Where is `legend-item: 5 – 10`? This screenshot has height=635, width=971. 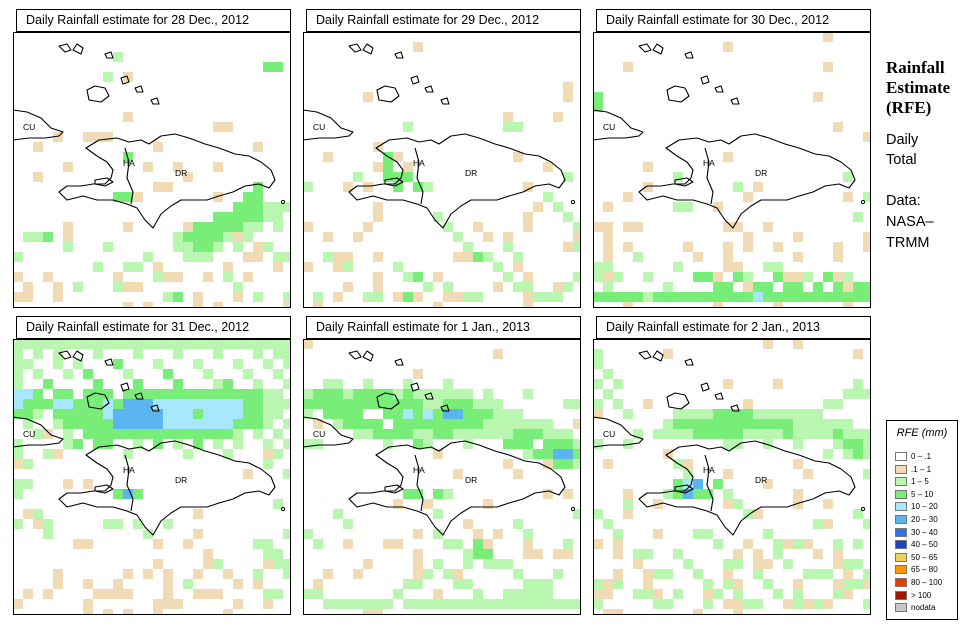
legend-item: 5 – 10 is located at coordinates (926, 494).